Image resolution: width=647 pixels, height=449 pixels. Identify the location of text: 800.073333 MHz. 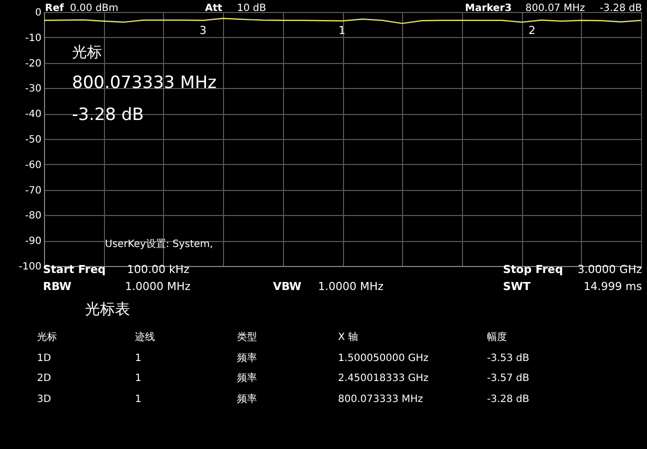
(381, 399).